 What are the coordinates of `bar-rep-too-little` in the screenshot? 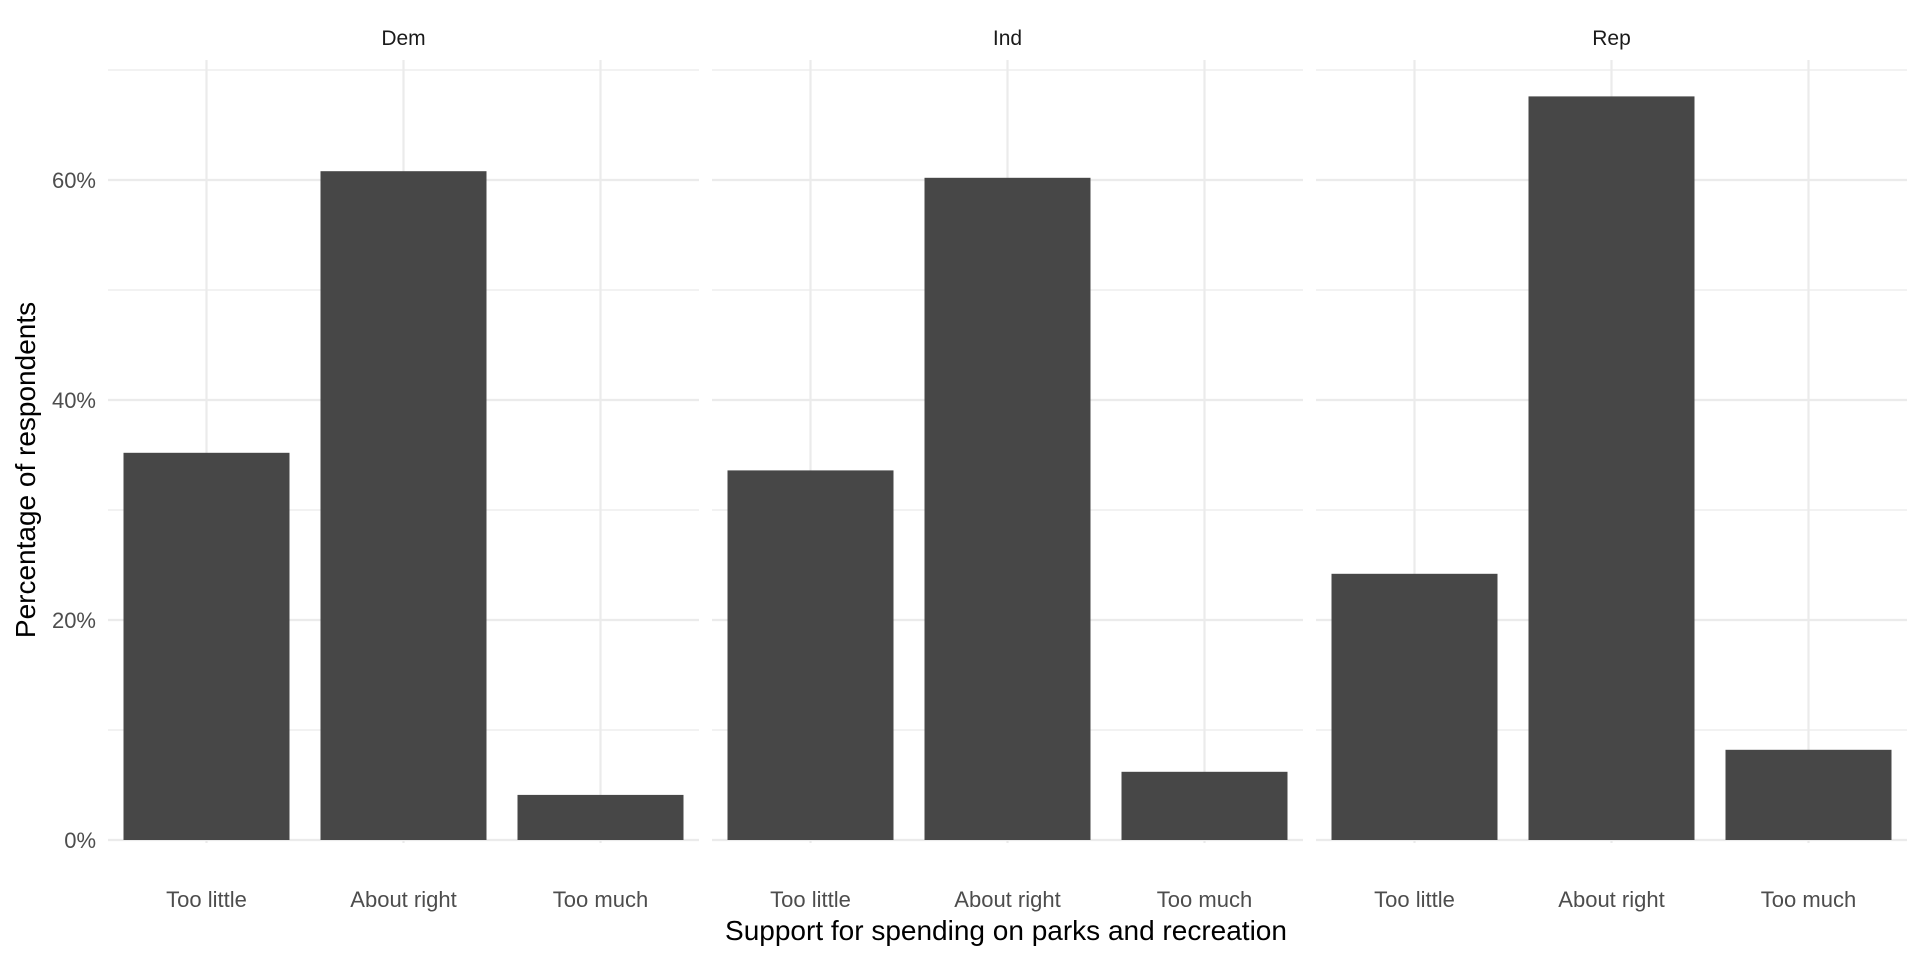 It's located at (1414, 706).